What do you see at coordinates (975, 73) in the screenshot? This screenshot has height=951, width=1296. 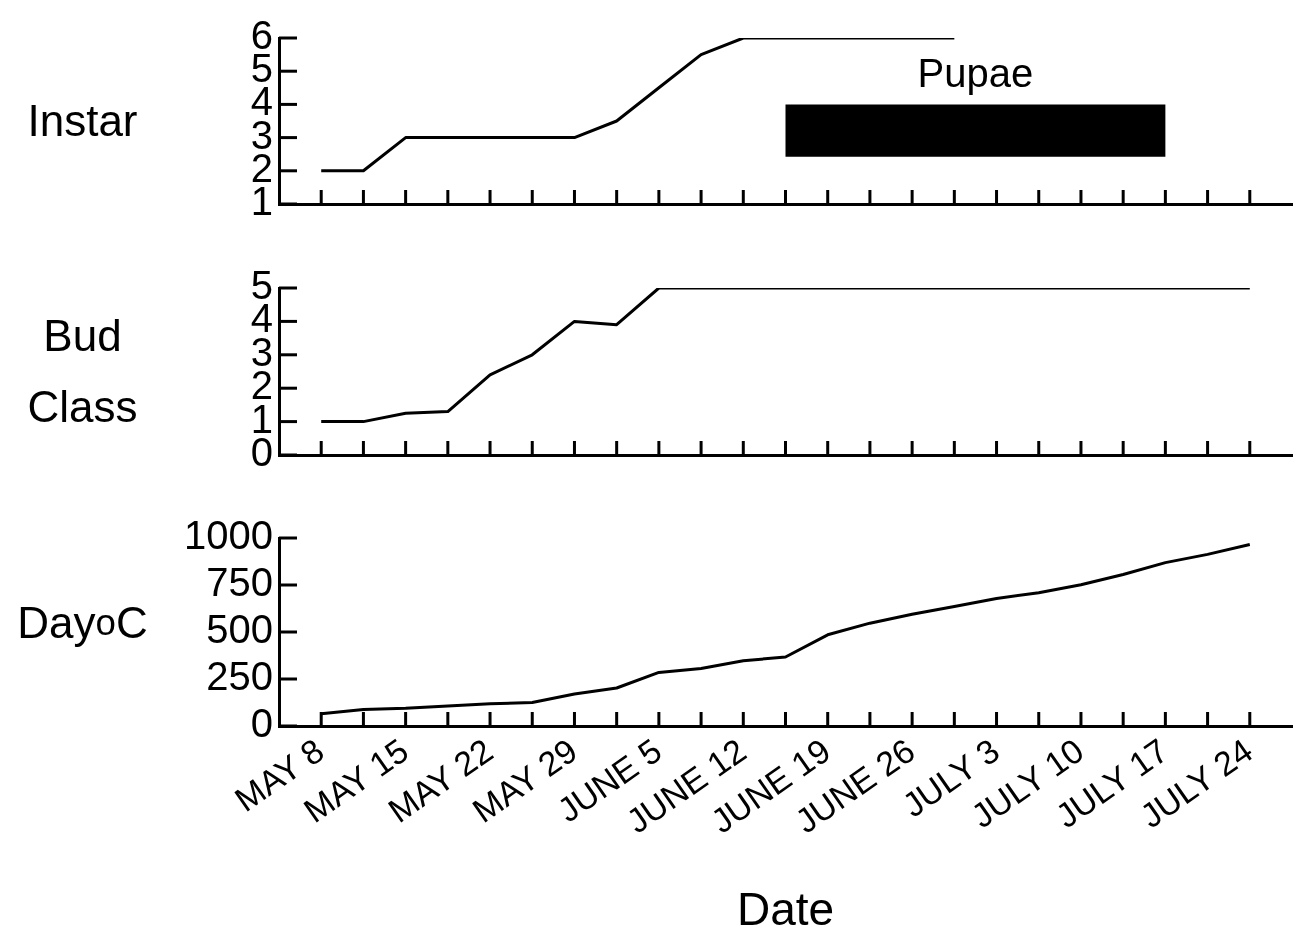 I see `band-label: Pupae` at bounding box center [975, 73].